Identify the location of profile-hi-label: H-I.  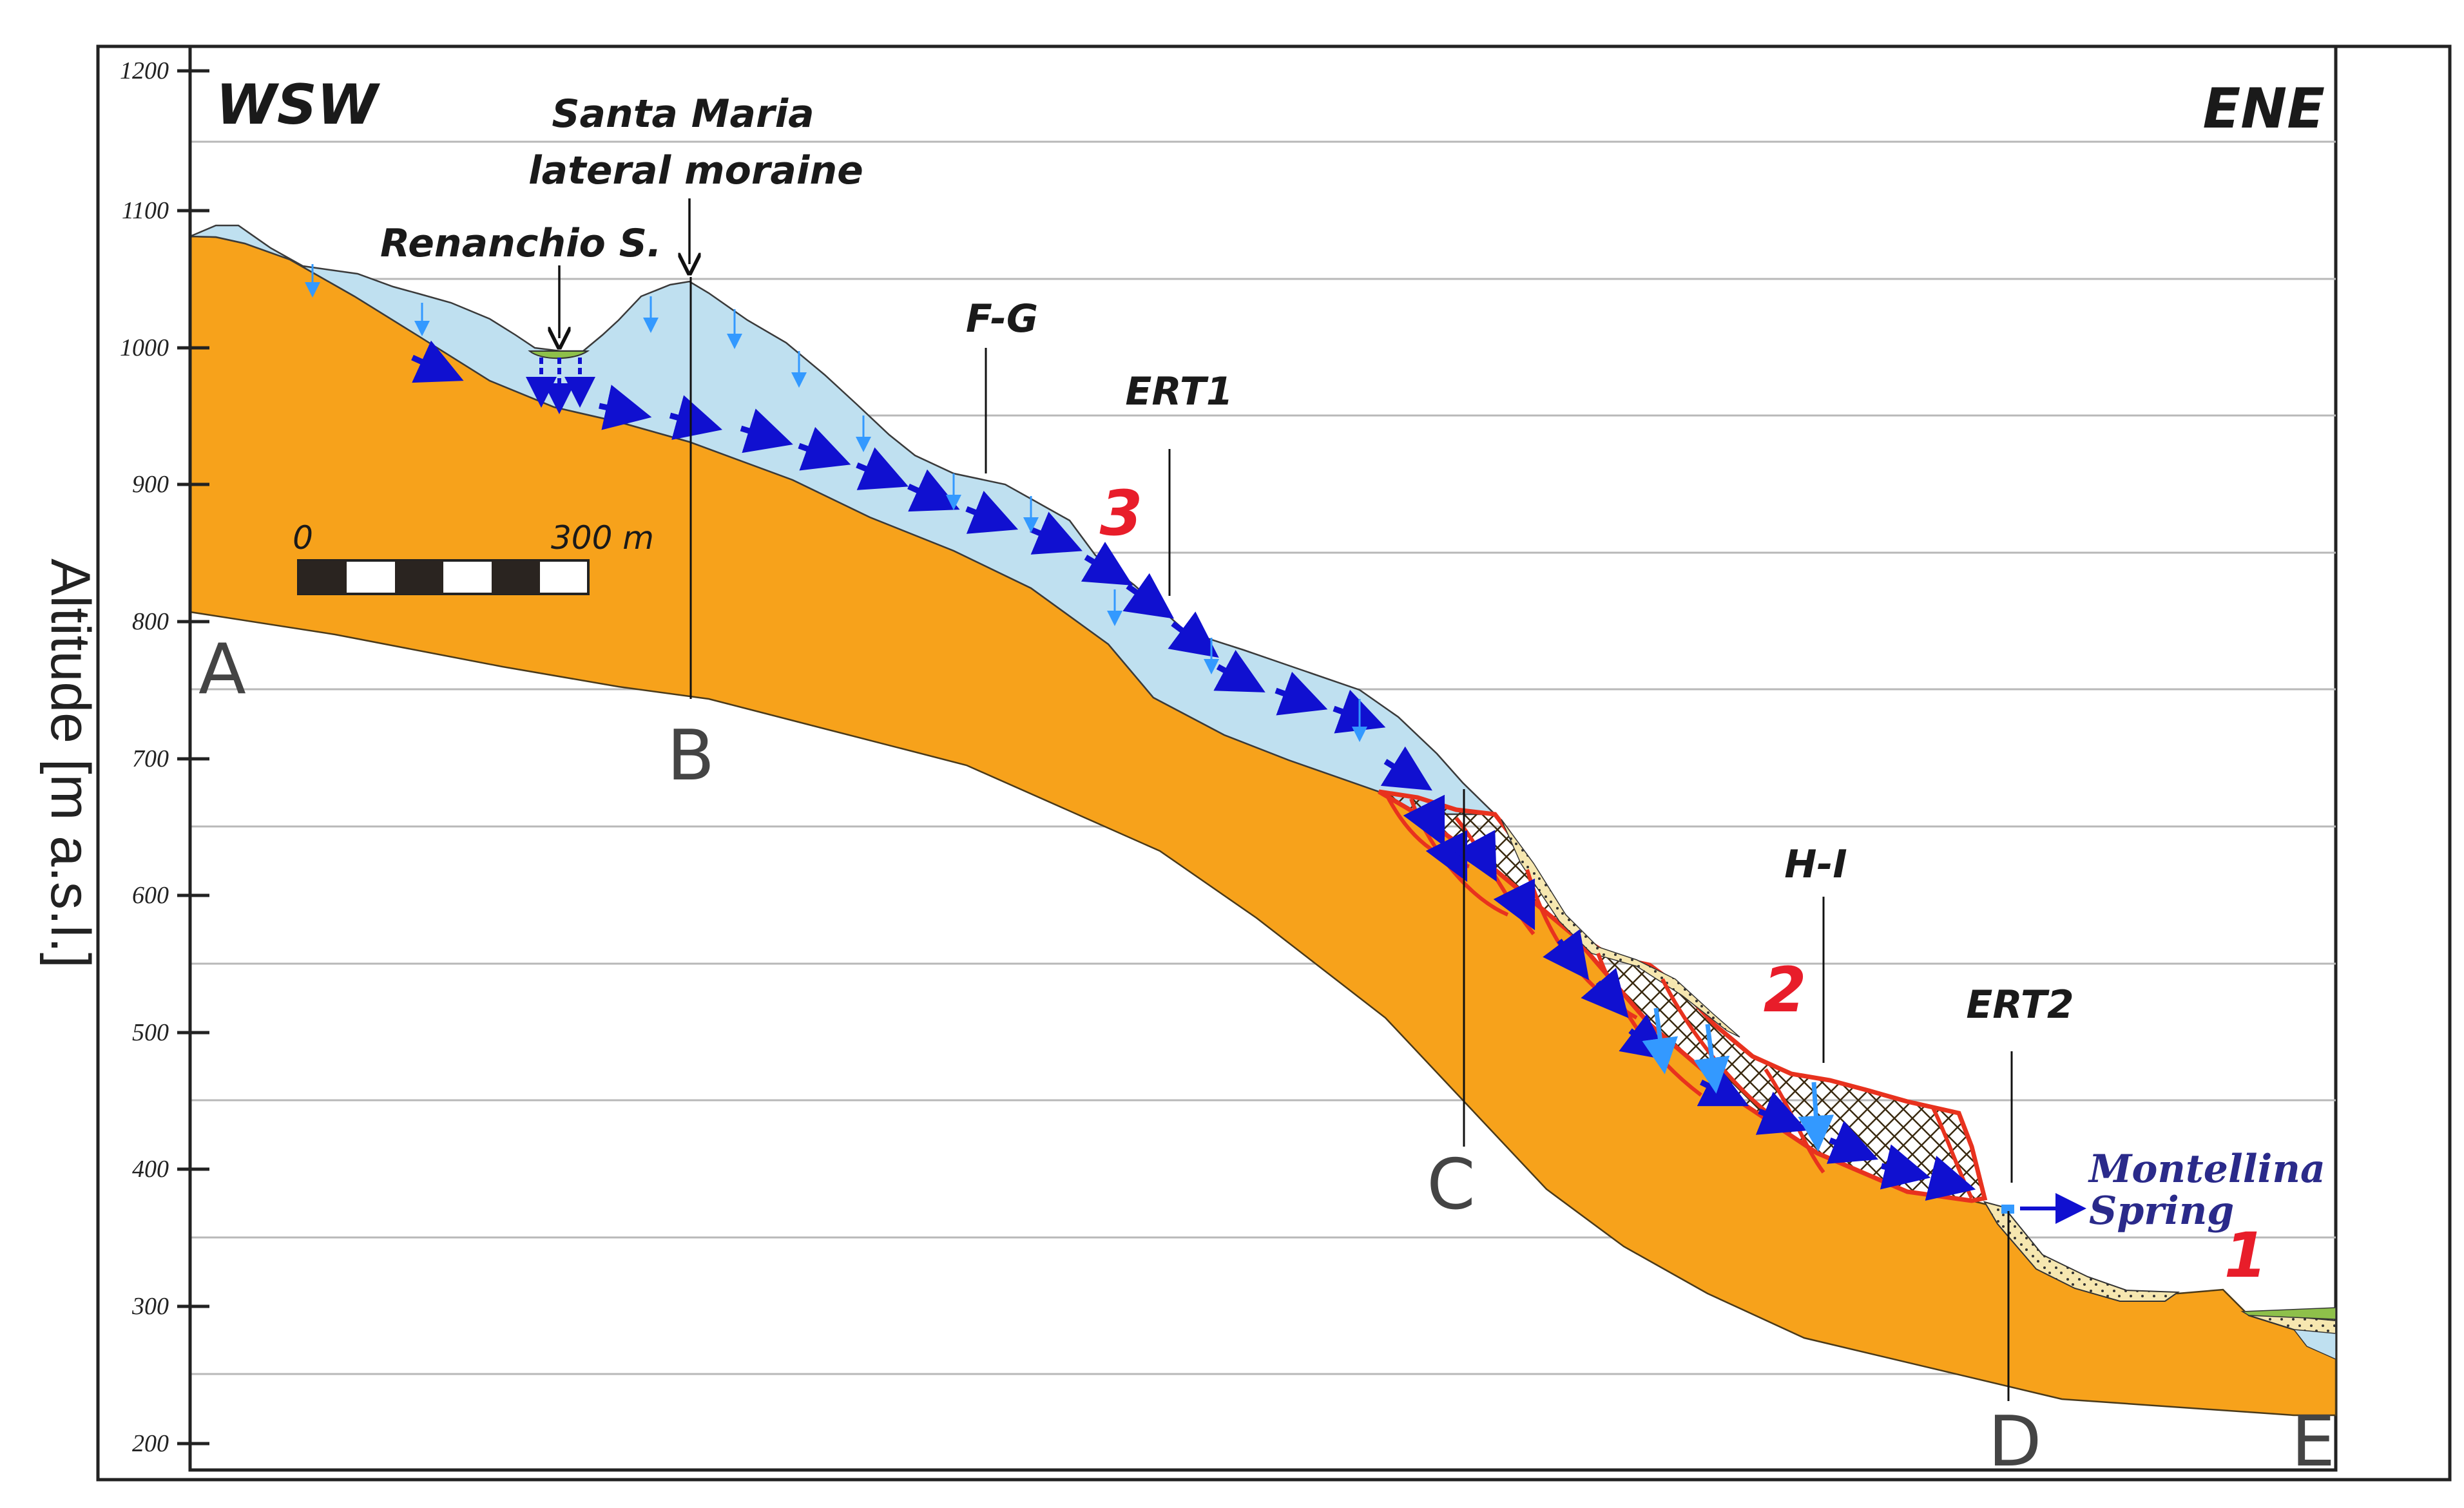
(1815, 864).